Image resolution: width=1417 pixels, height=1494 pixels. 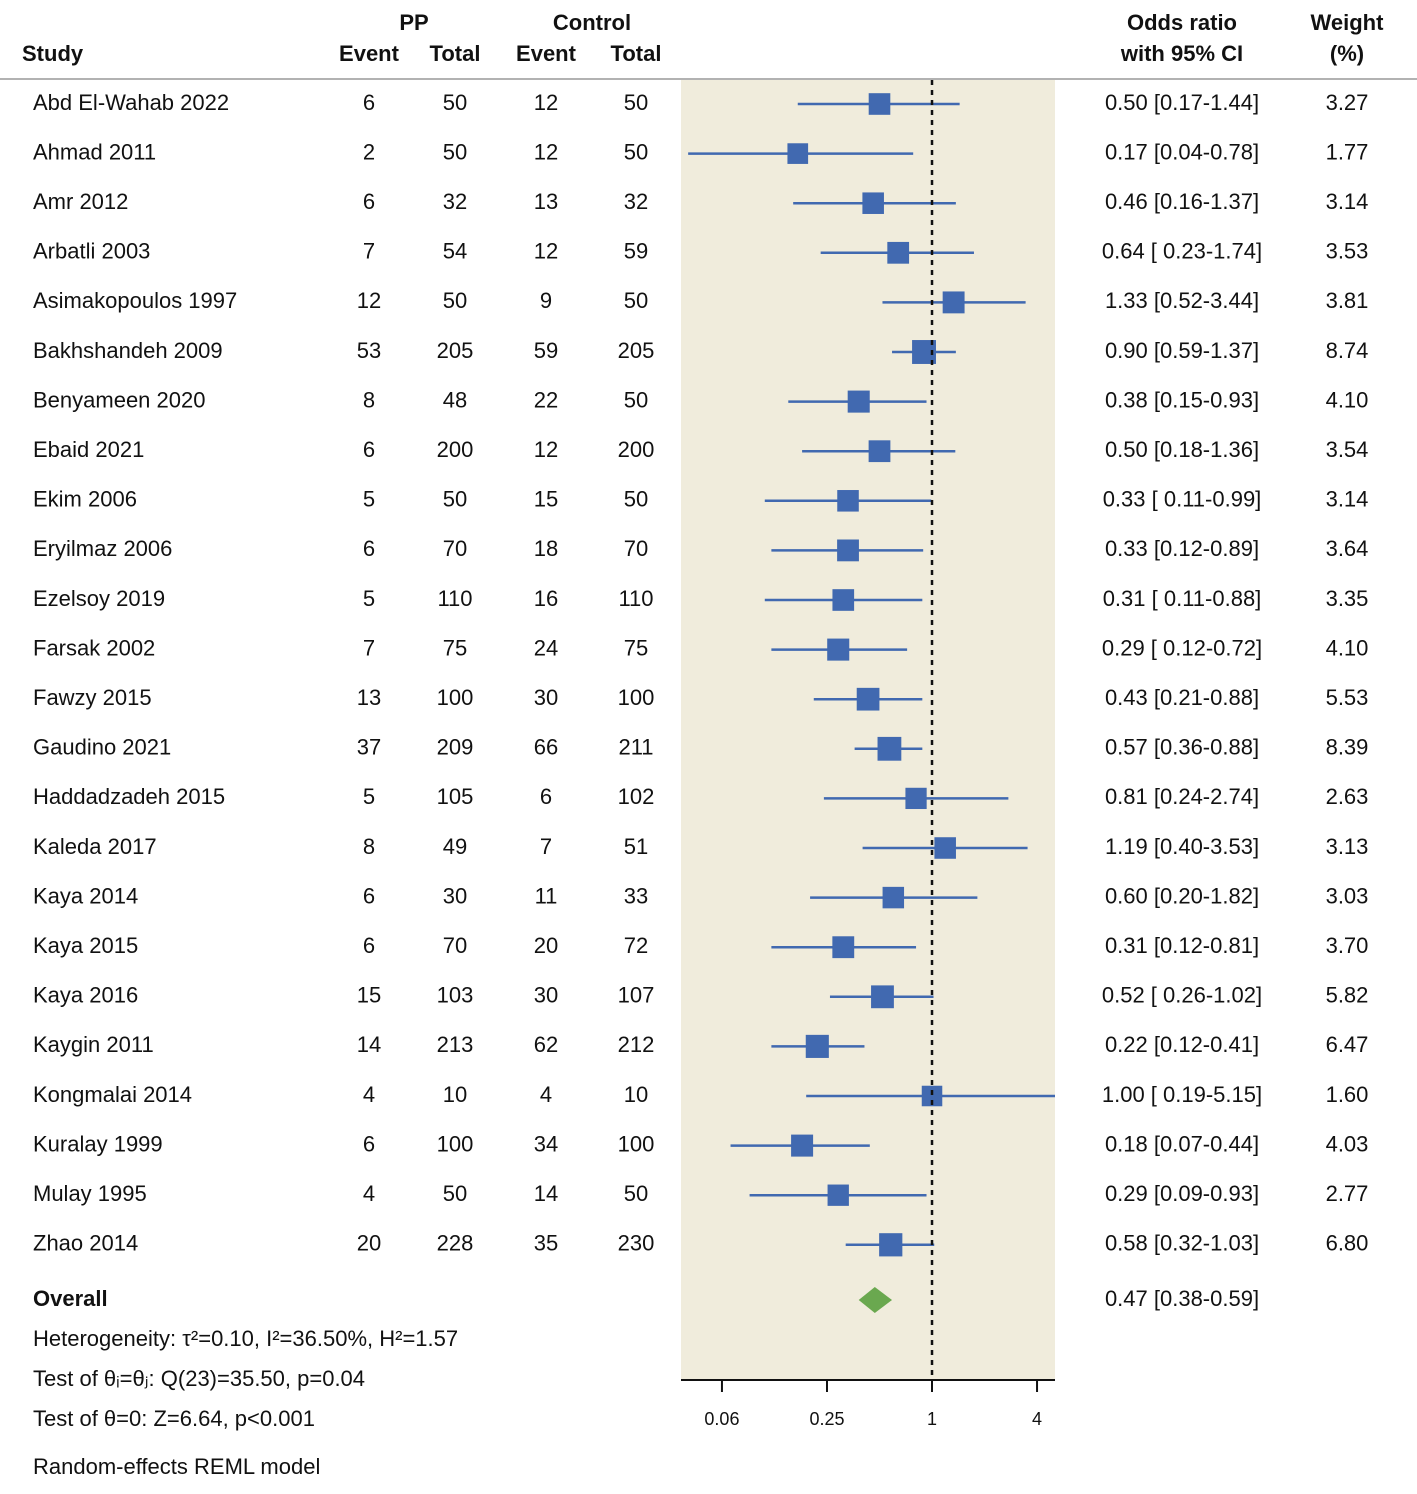 I want to click on study-name: Ebaid 2021, so click(x=88, y=449).